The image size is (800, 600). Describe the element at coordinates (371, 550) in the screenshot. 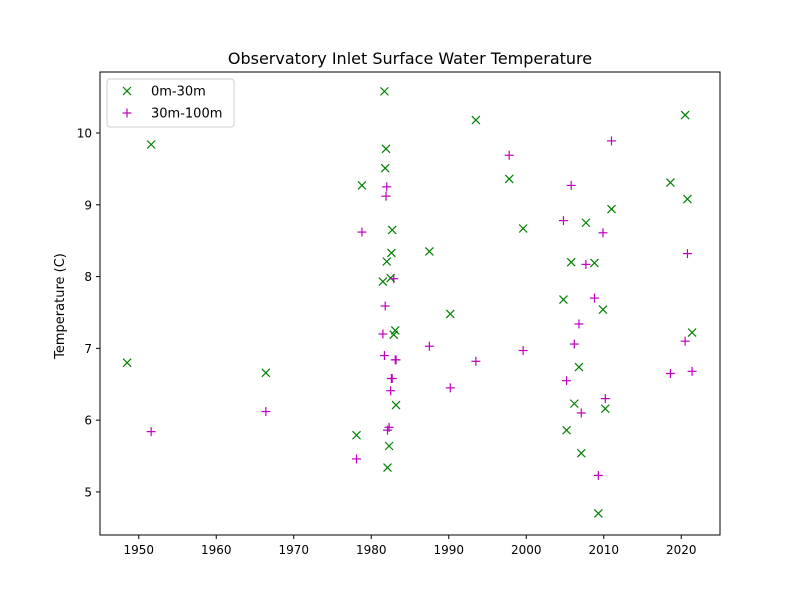

I see `x-tick-label: 1980` at that location.